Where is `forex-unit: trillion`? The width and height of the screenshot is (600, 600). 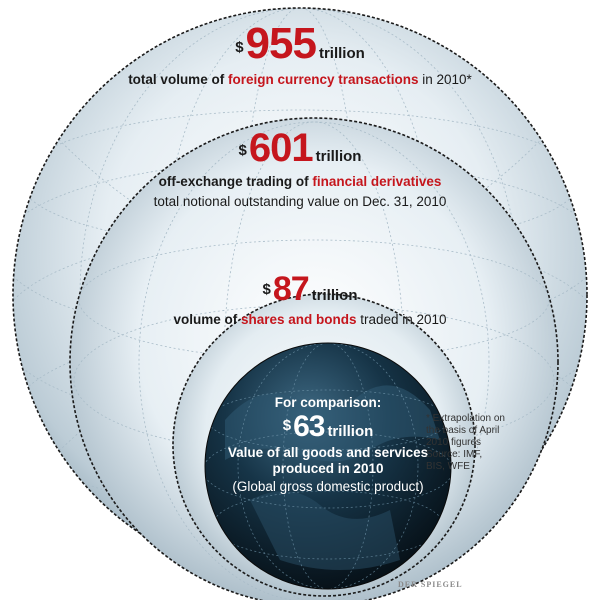 forex-unit: trillion is located at coordinates (341, 53).